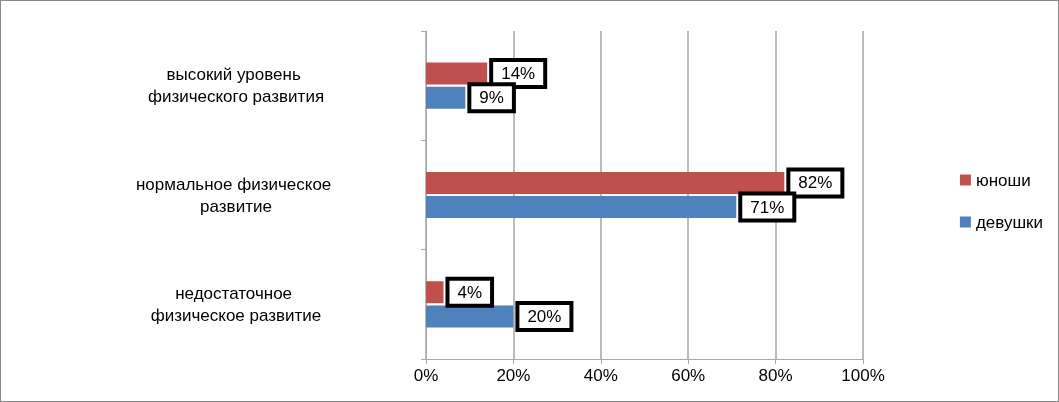 This screenshot has width=1059, height=402. I want to click on y-tick-label: недостаточное физическое развитие, so click(236, 304).